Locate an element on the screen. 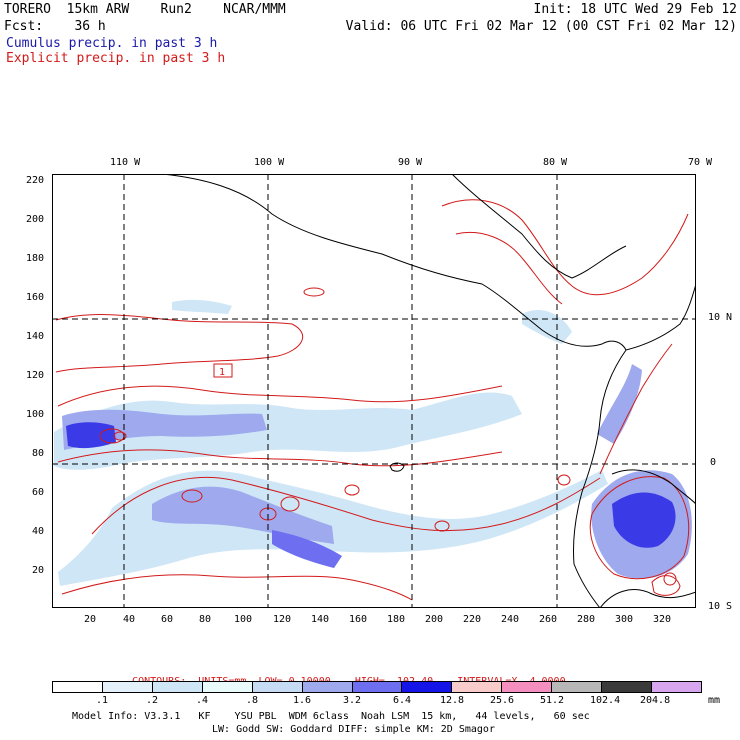 The width and height of the screenshot is (740, 740). lat-label-10s: 10 S is located at coordinates (720, 606).